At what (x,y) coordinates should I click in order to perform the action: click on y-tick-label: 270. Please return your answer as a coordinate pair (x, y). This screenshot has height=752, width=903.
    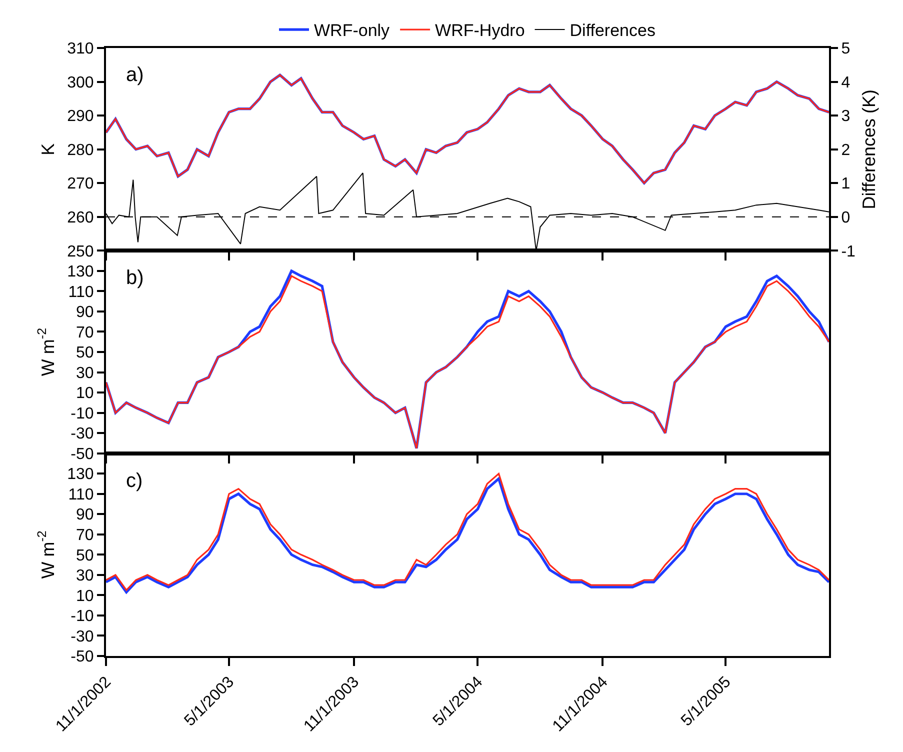
    Looking at the image, I should click on (80, 184).